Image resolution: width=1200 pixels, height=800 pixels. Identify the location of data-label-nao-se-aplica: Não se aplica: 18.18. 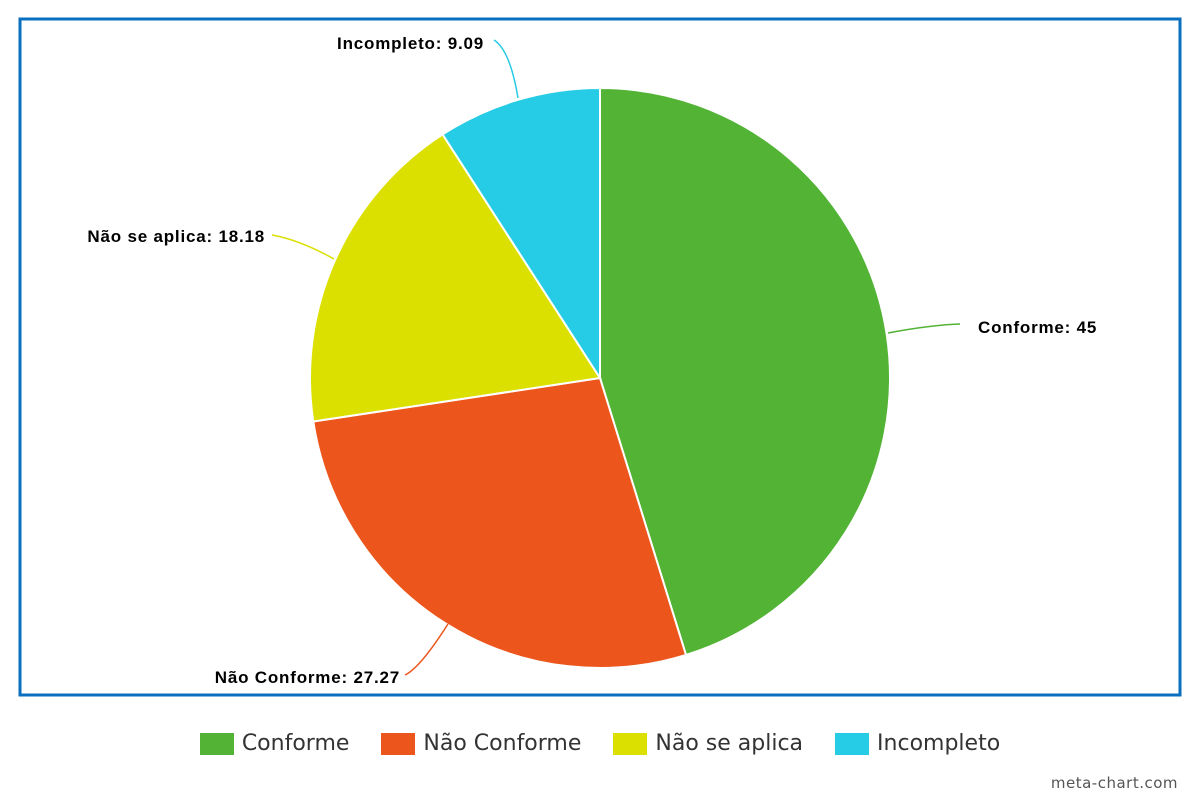
(176, 236).